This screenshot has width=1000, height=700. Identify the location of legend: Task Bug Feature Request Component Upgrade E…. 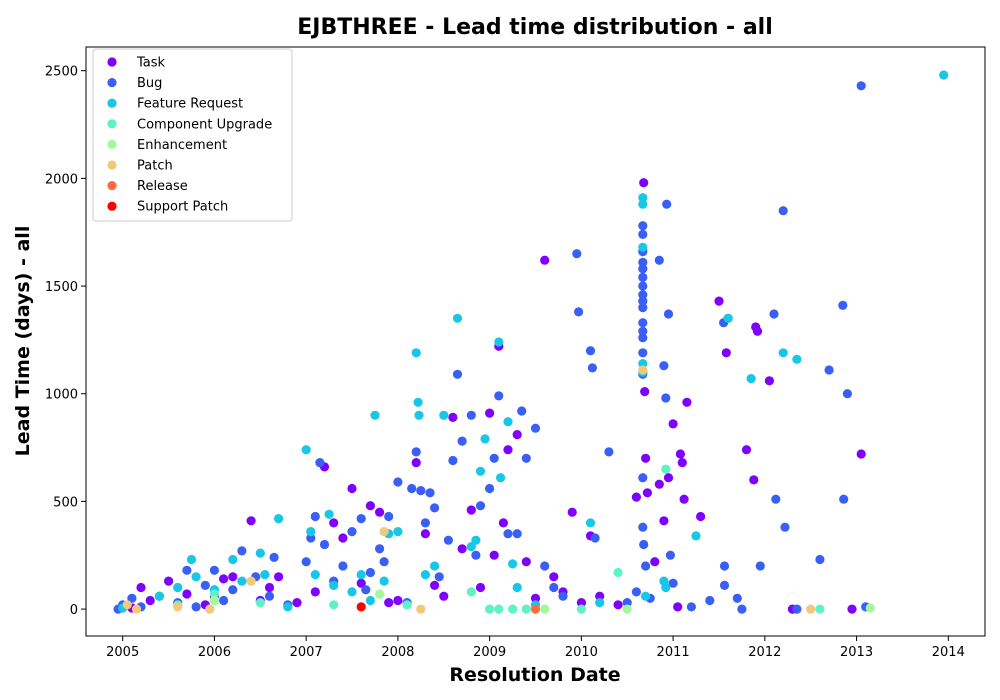
(192, 135).